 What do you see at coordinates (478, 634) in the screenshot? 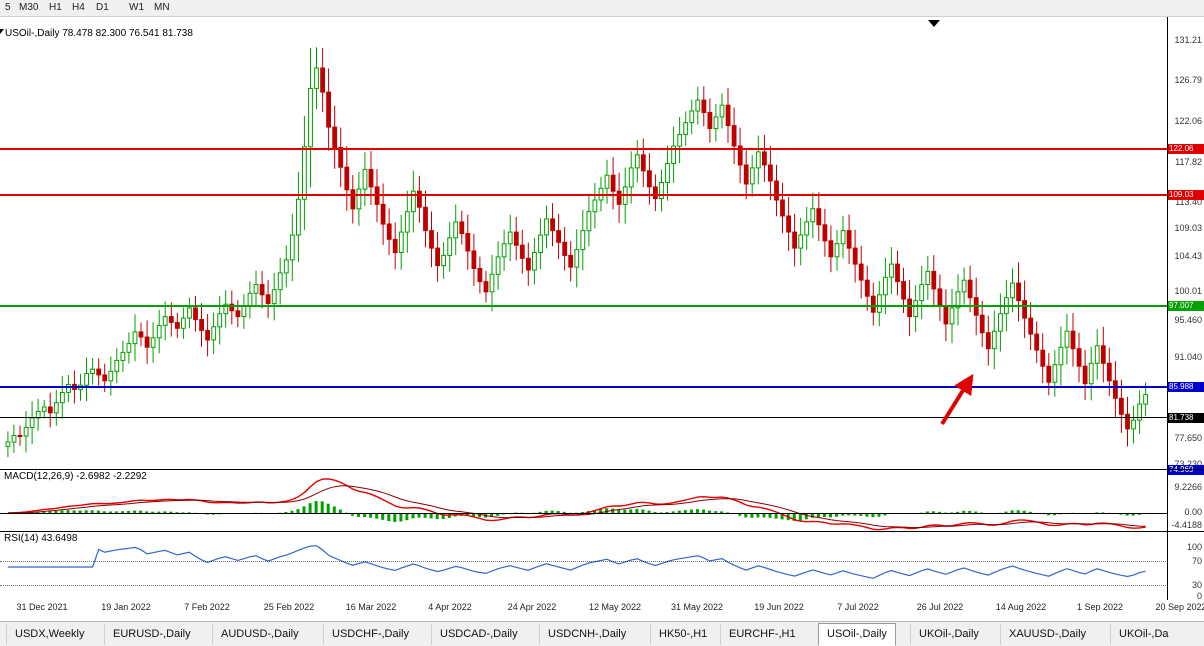
I see `tab-usdcad-daily: USDCAD-,Daily` at bounding box center [478, 634].